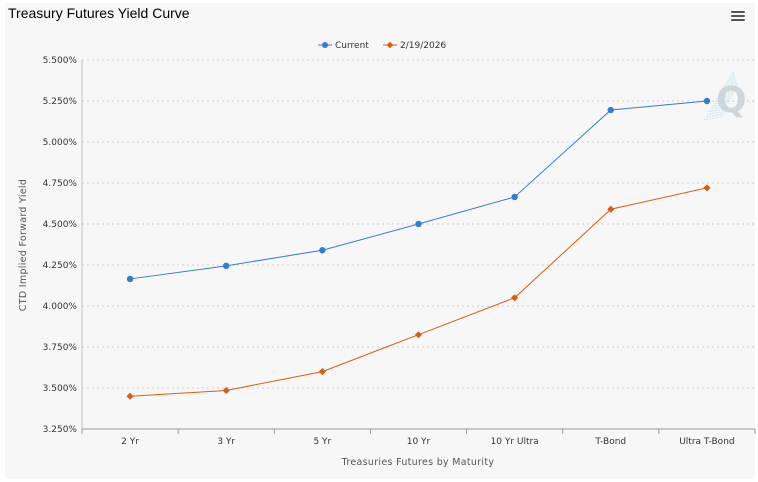 Image resolution: width=758 pixels, height=482 pixels. Describe the element at coordinates (390, 45) in the screenshot. I see `legend-marker-diamond` at that location.